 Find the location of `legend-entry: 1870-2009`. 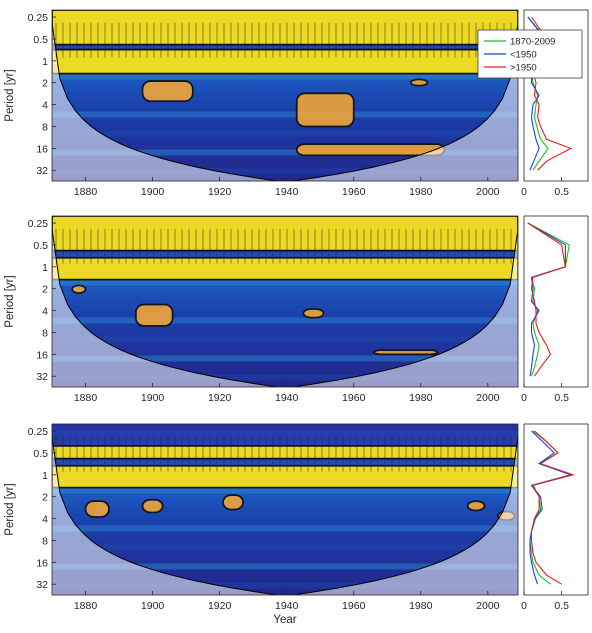

legend-entry: 1870-2009 is located at coordinates (532, 42).